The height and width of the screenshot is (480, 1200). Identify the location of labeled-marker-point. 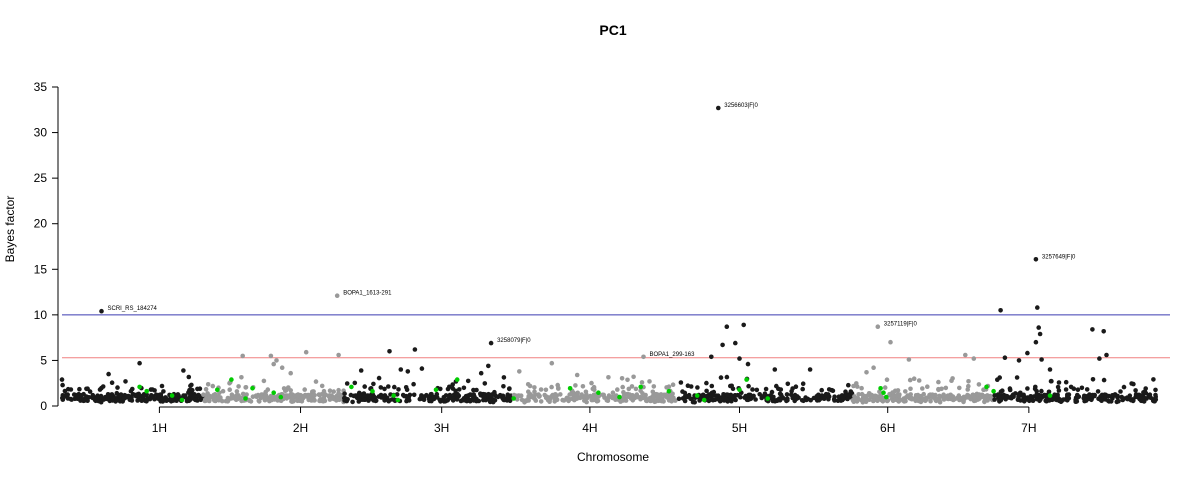
(1036, 259).